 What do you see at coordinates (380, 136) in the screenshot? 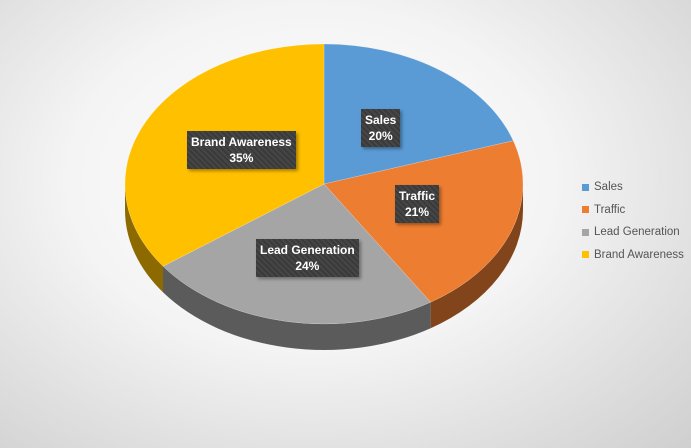
I see `data-label-sales-percent: 20%` at bounding box center [380, 136].